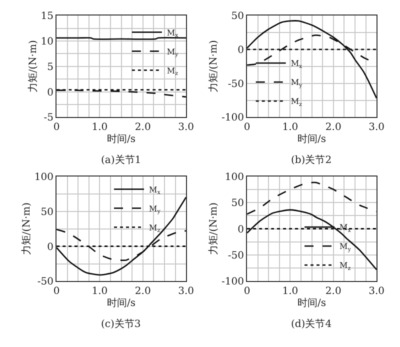  What do you see at coordinates (121, 160) in the screenshot?
I see `text: (a)关节1` at bounding box center [121, 160].